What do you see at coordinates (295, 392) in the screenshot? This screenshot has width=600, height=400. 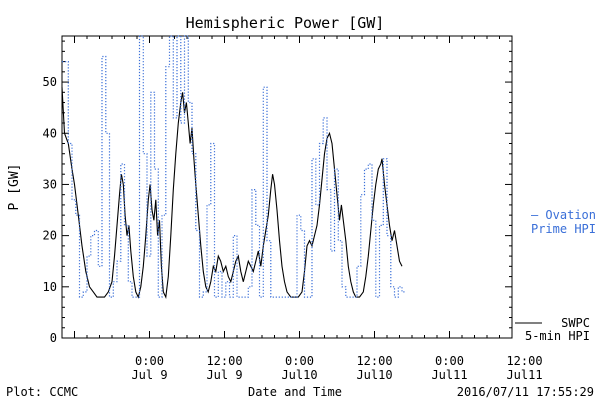 I see `x-axis-label: Date and Time` at bounding box center [295, 392].